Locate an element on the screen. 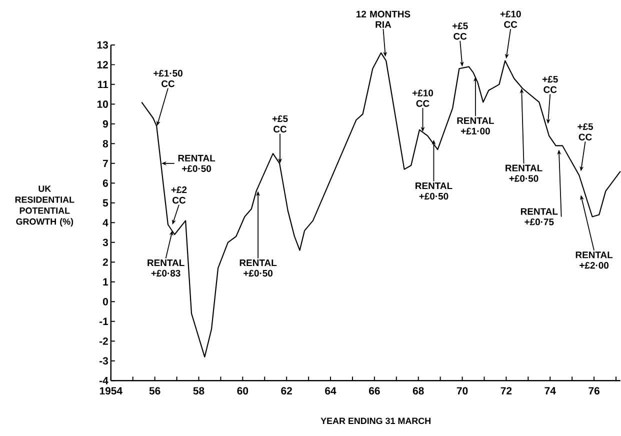  x-tick-label: 56 is located at coordinates (154, 391).